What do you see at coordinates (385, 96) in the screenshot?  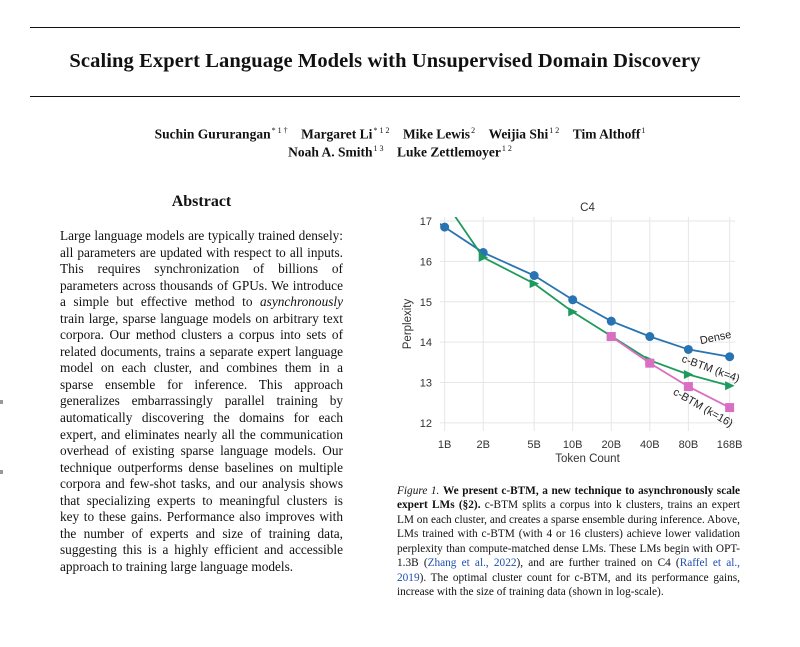 I see `title-bottom-rule` at bounding box center [385, 96].